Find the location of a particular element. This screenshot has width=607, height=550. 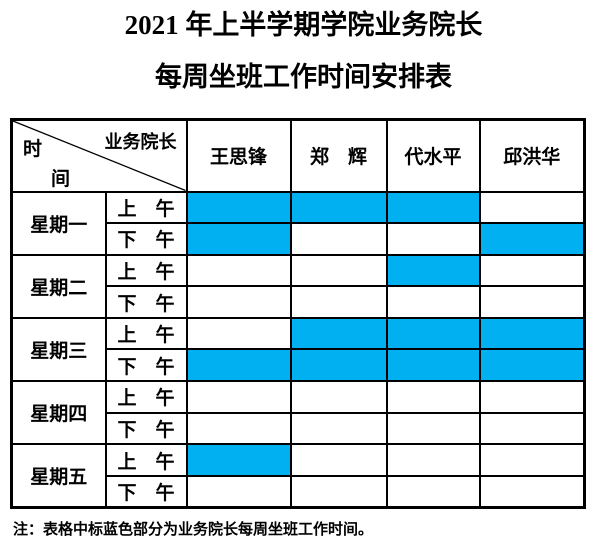

day-label-friday: 星期五 is located at coordinates (58, 476).